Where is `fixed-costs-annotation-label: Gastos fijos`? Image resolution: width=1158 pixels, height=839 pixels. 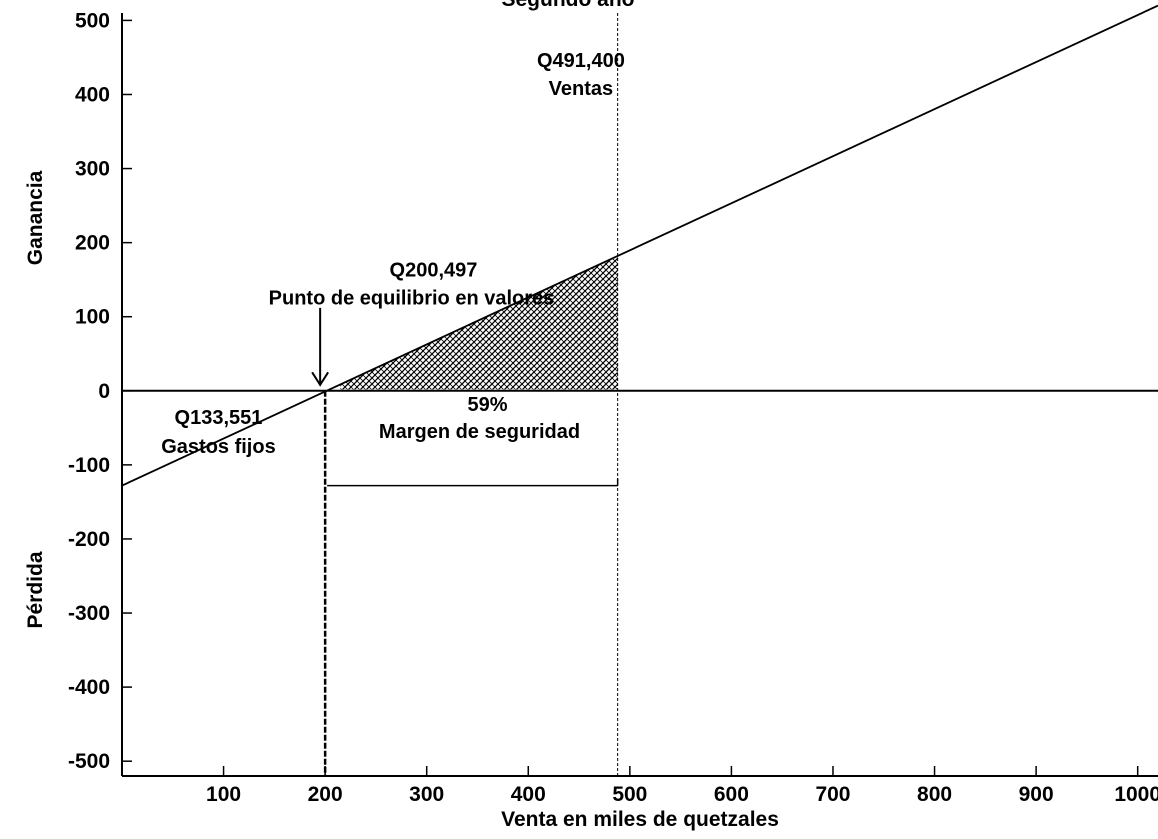 fixed-costs-annotation-label: Gastos fijos is located at coordinates (218, 447).